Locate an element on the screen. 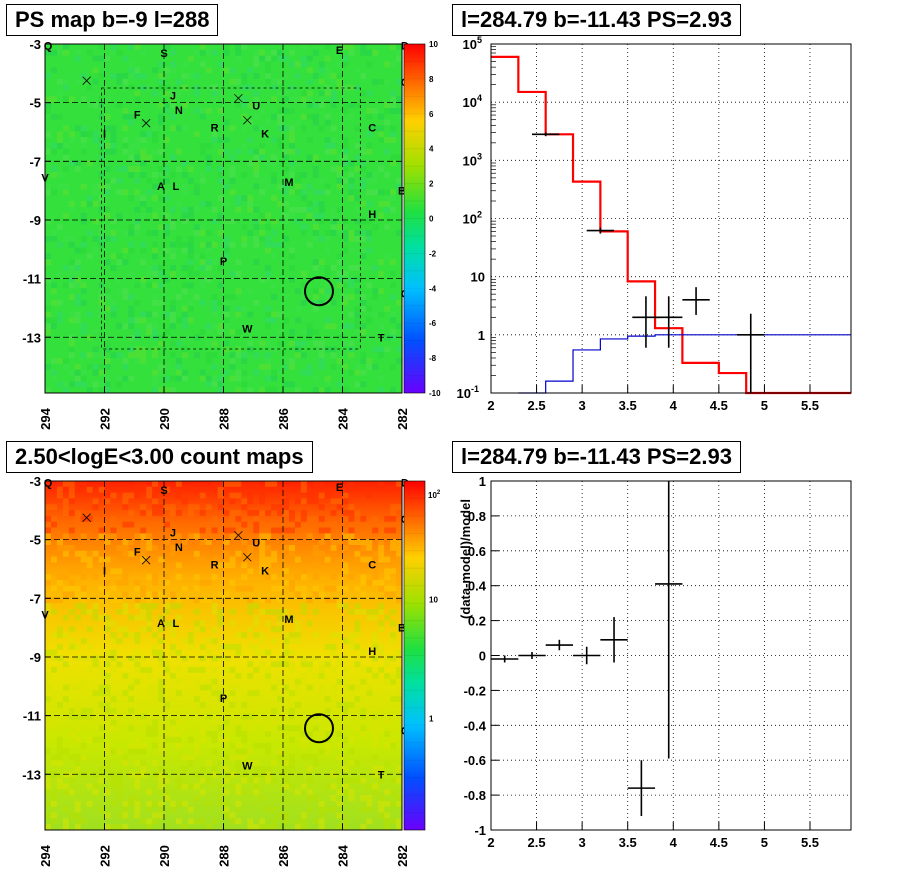 The width and height of the screenshot is (898, 875). colorbar is located at coordinates (414, 655).